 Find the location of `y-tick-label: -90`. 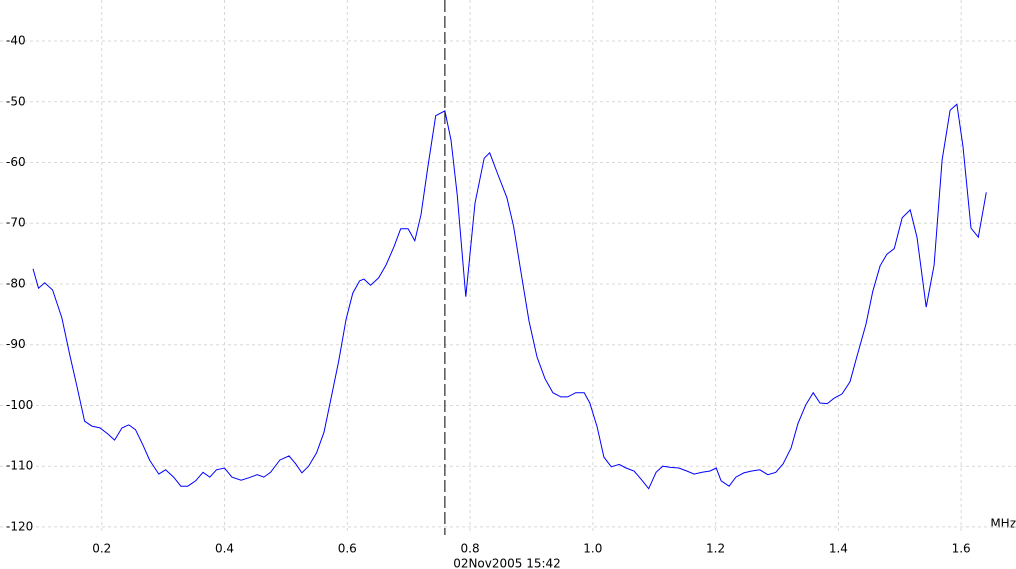

y-tick-label: -90 is located at coordinates (16, 344).